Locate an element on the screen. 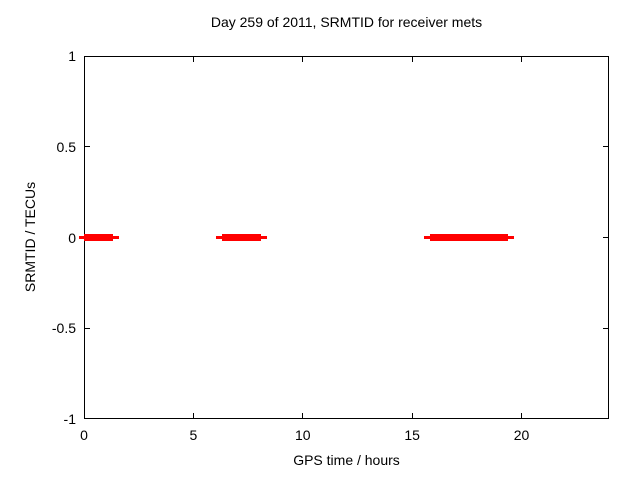  y-tick-label: 1 is located at coordinates (72, 56).